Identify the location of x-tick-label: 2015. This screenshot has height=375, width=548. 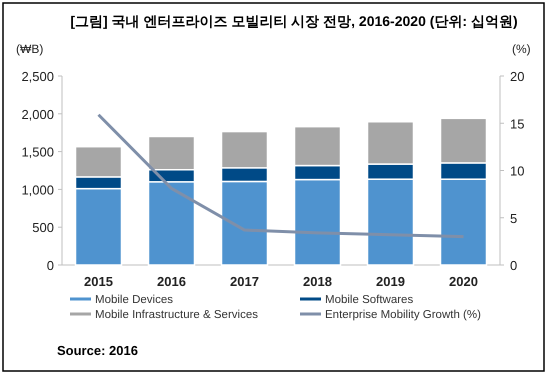
(98, 281).